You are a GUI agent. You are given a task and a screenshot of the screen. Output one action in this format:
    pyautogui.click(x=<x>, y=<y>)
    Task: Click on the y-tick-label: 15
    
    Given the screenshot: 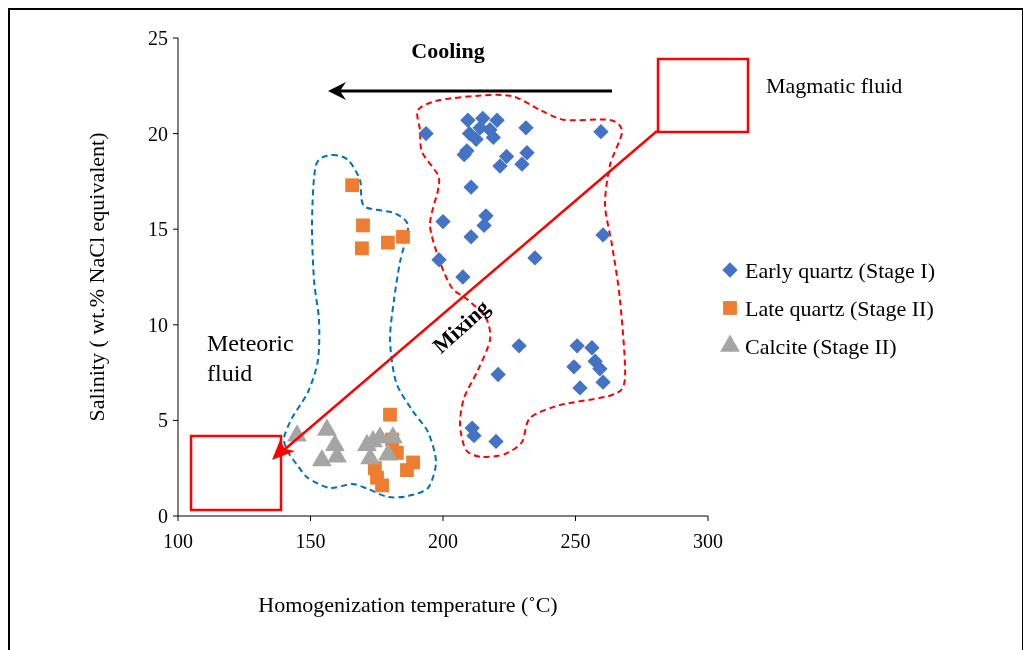 What is the action you would take?
    pyautogui.click(x=158, y=229)
    